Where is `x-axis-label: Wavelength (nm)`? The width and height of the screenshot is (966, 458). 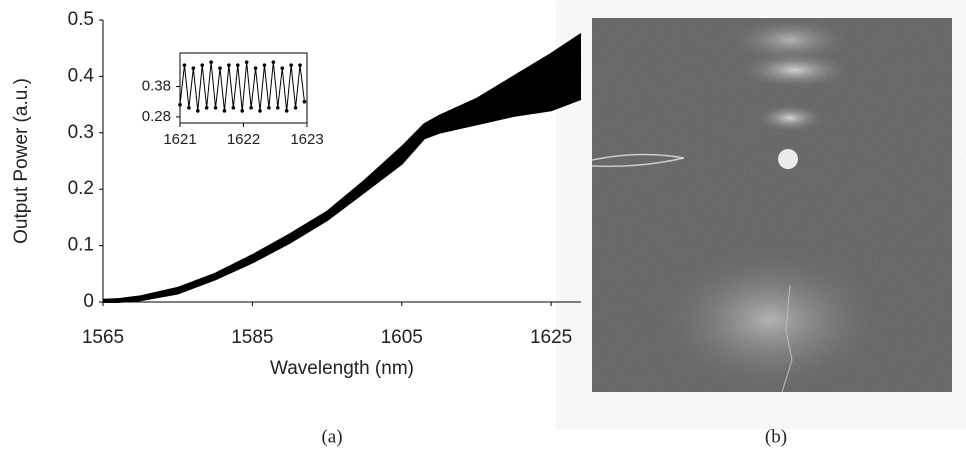 x-axis-label: Wavelength (nm) is located at coordinates (342, 368).